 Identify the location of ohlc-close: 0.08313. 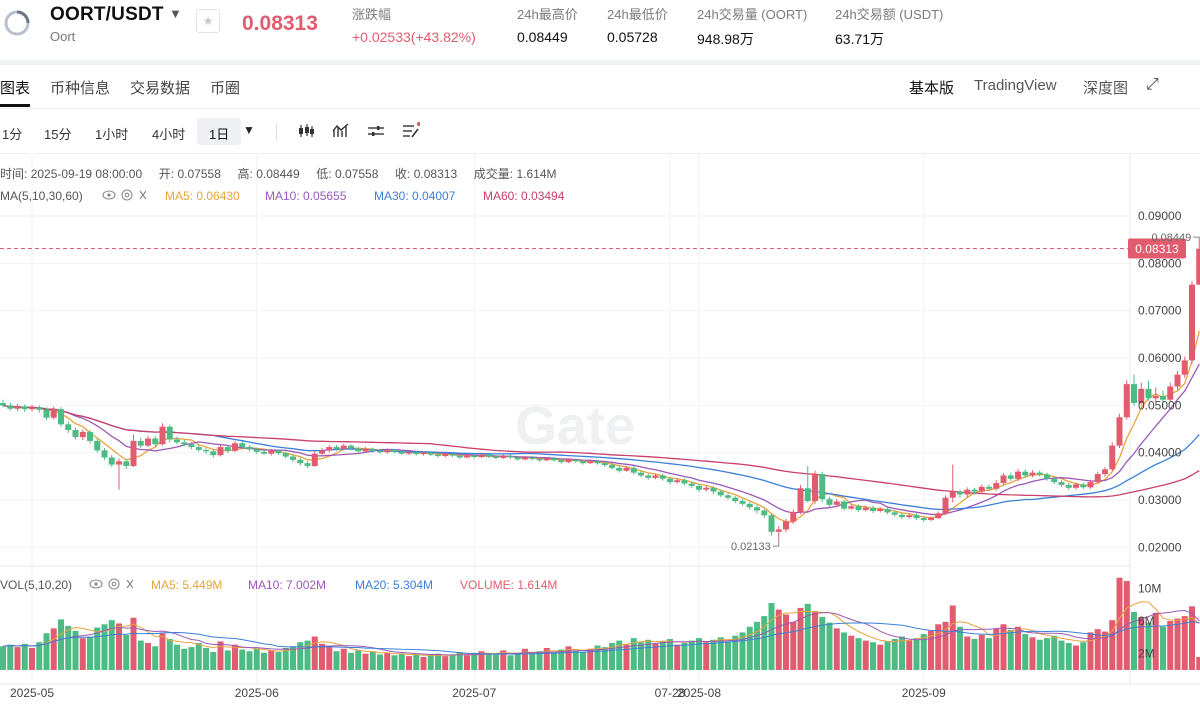
(435, 174).